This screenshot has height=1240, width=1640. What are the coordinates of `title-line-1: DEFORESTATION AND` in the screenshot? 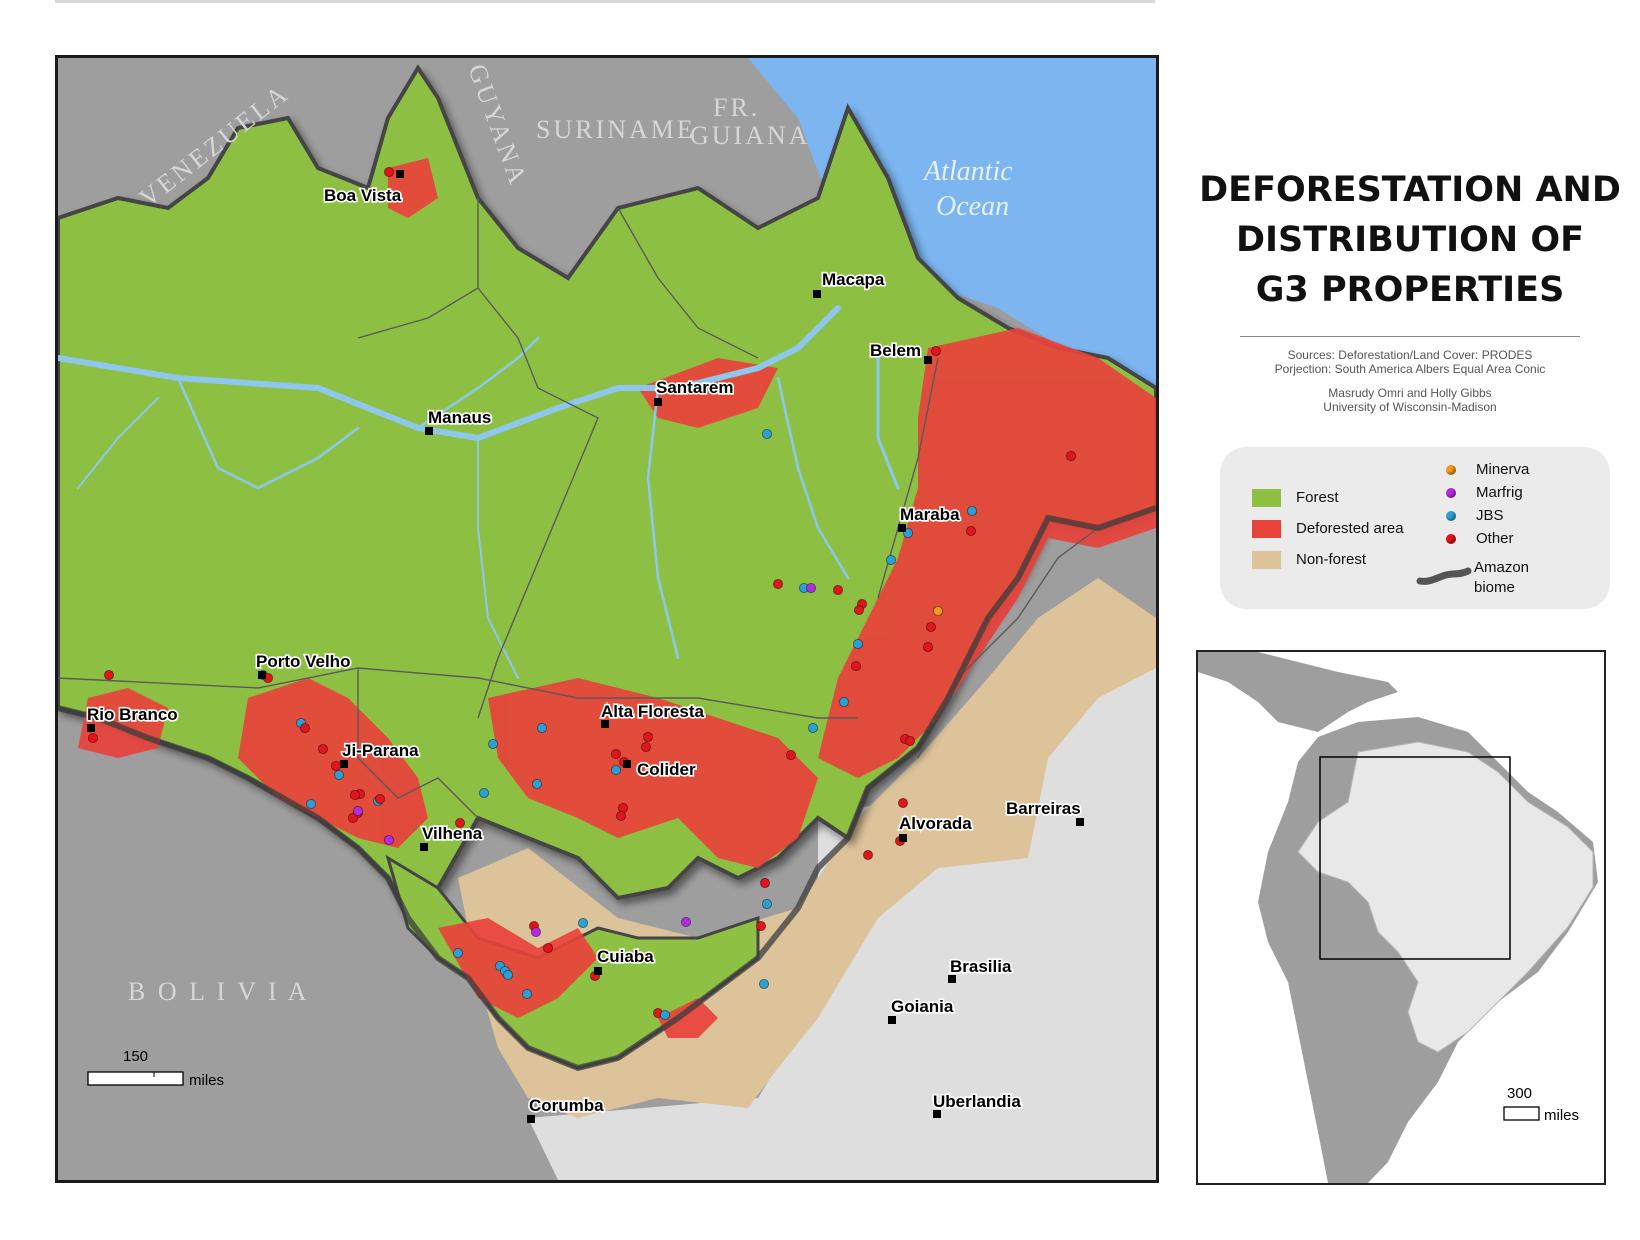 It's located at (1410, 190).